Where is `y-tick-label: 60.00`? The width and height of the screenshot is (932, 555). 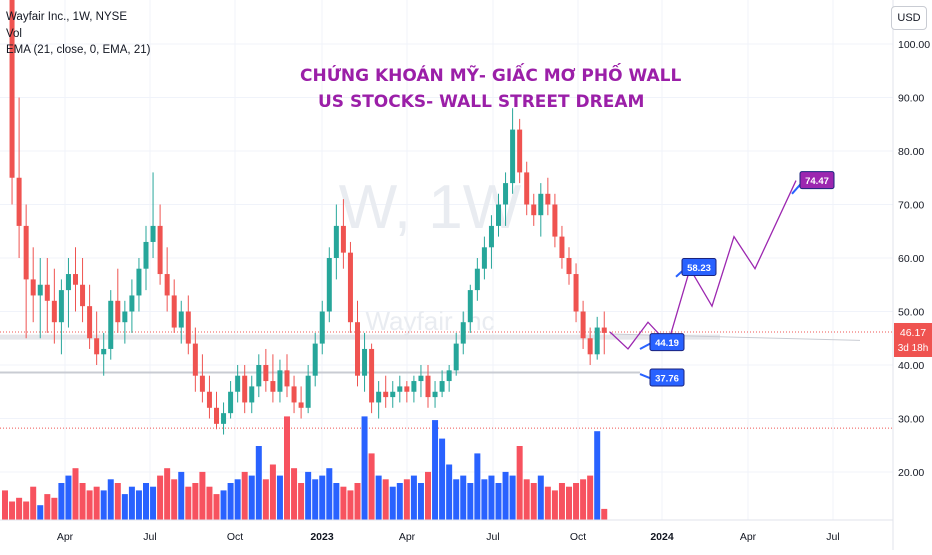 y-tick-label: 60.00 is located at coordinates (911, 259).